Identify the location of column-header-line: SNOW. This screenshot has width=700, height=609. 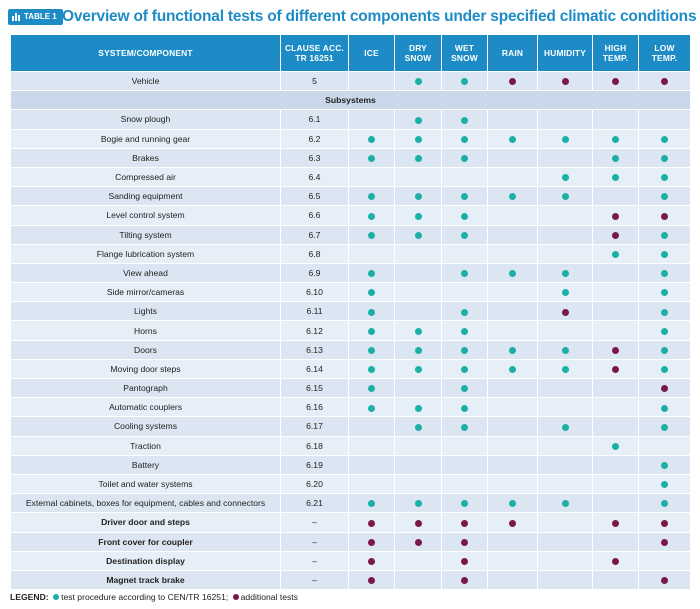
(418, 58).